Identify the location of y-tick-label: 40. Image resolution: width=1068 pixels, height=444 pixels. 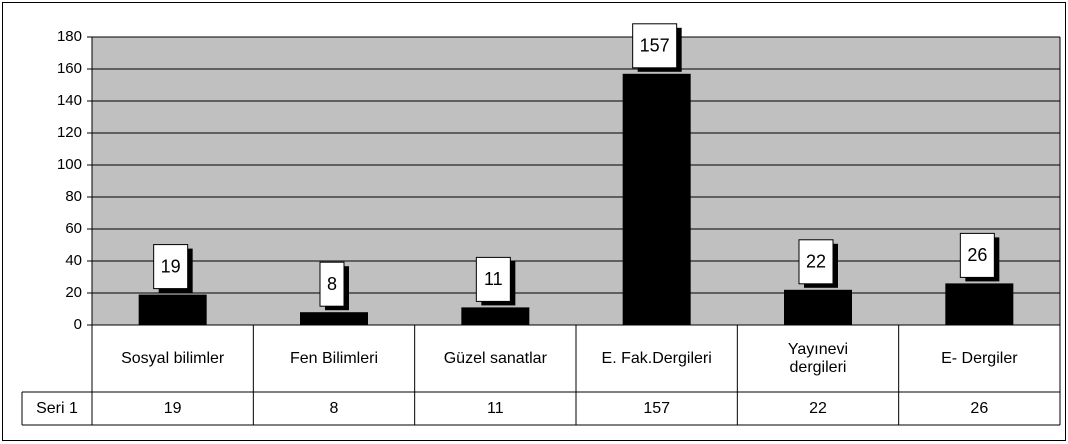
(73, 260).